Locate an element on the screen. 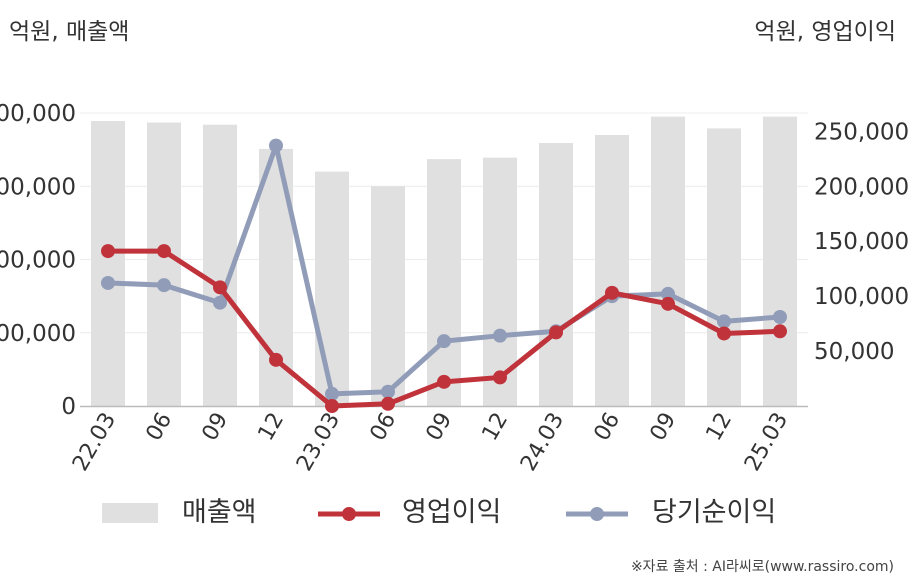 The width and height of the screenshot is (908, 580). right-axis-unit-label: 억원, 영업이익 is located at coordinates (825, 32).